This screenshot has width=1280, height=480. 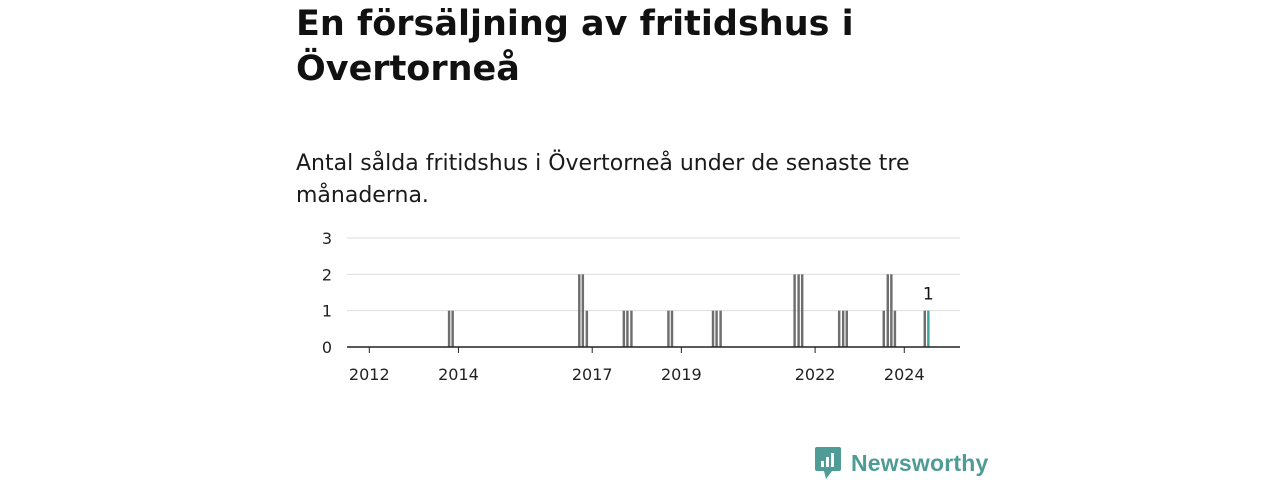 I want to click on newsworthy-logo: Newsworthy, so click(x=901, y=463).